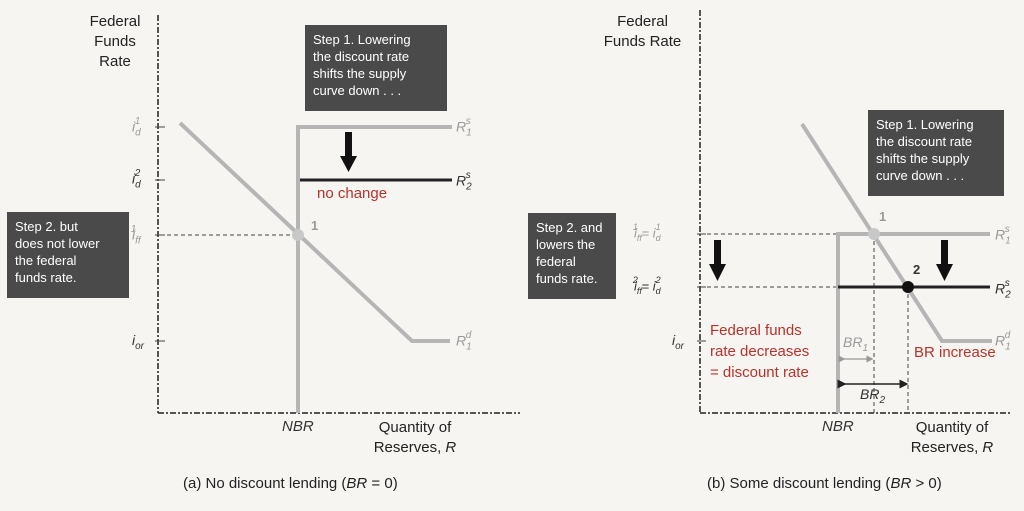 This screenshot has height=511, width=1024. Describe the element at coordinates (883, 216) in the screenshot. I see `panel-b-point-1-label: 1` at that location.